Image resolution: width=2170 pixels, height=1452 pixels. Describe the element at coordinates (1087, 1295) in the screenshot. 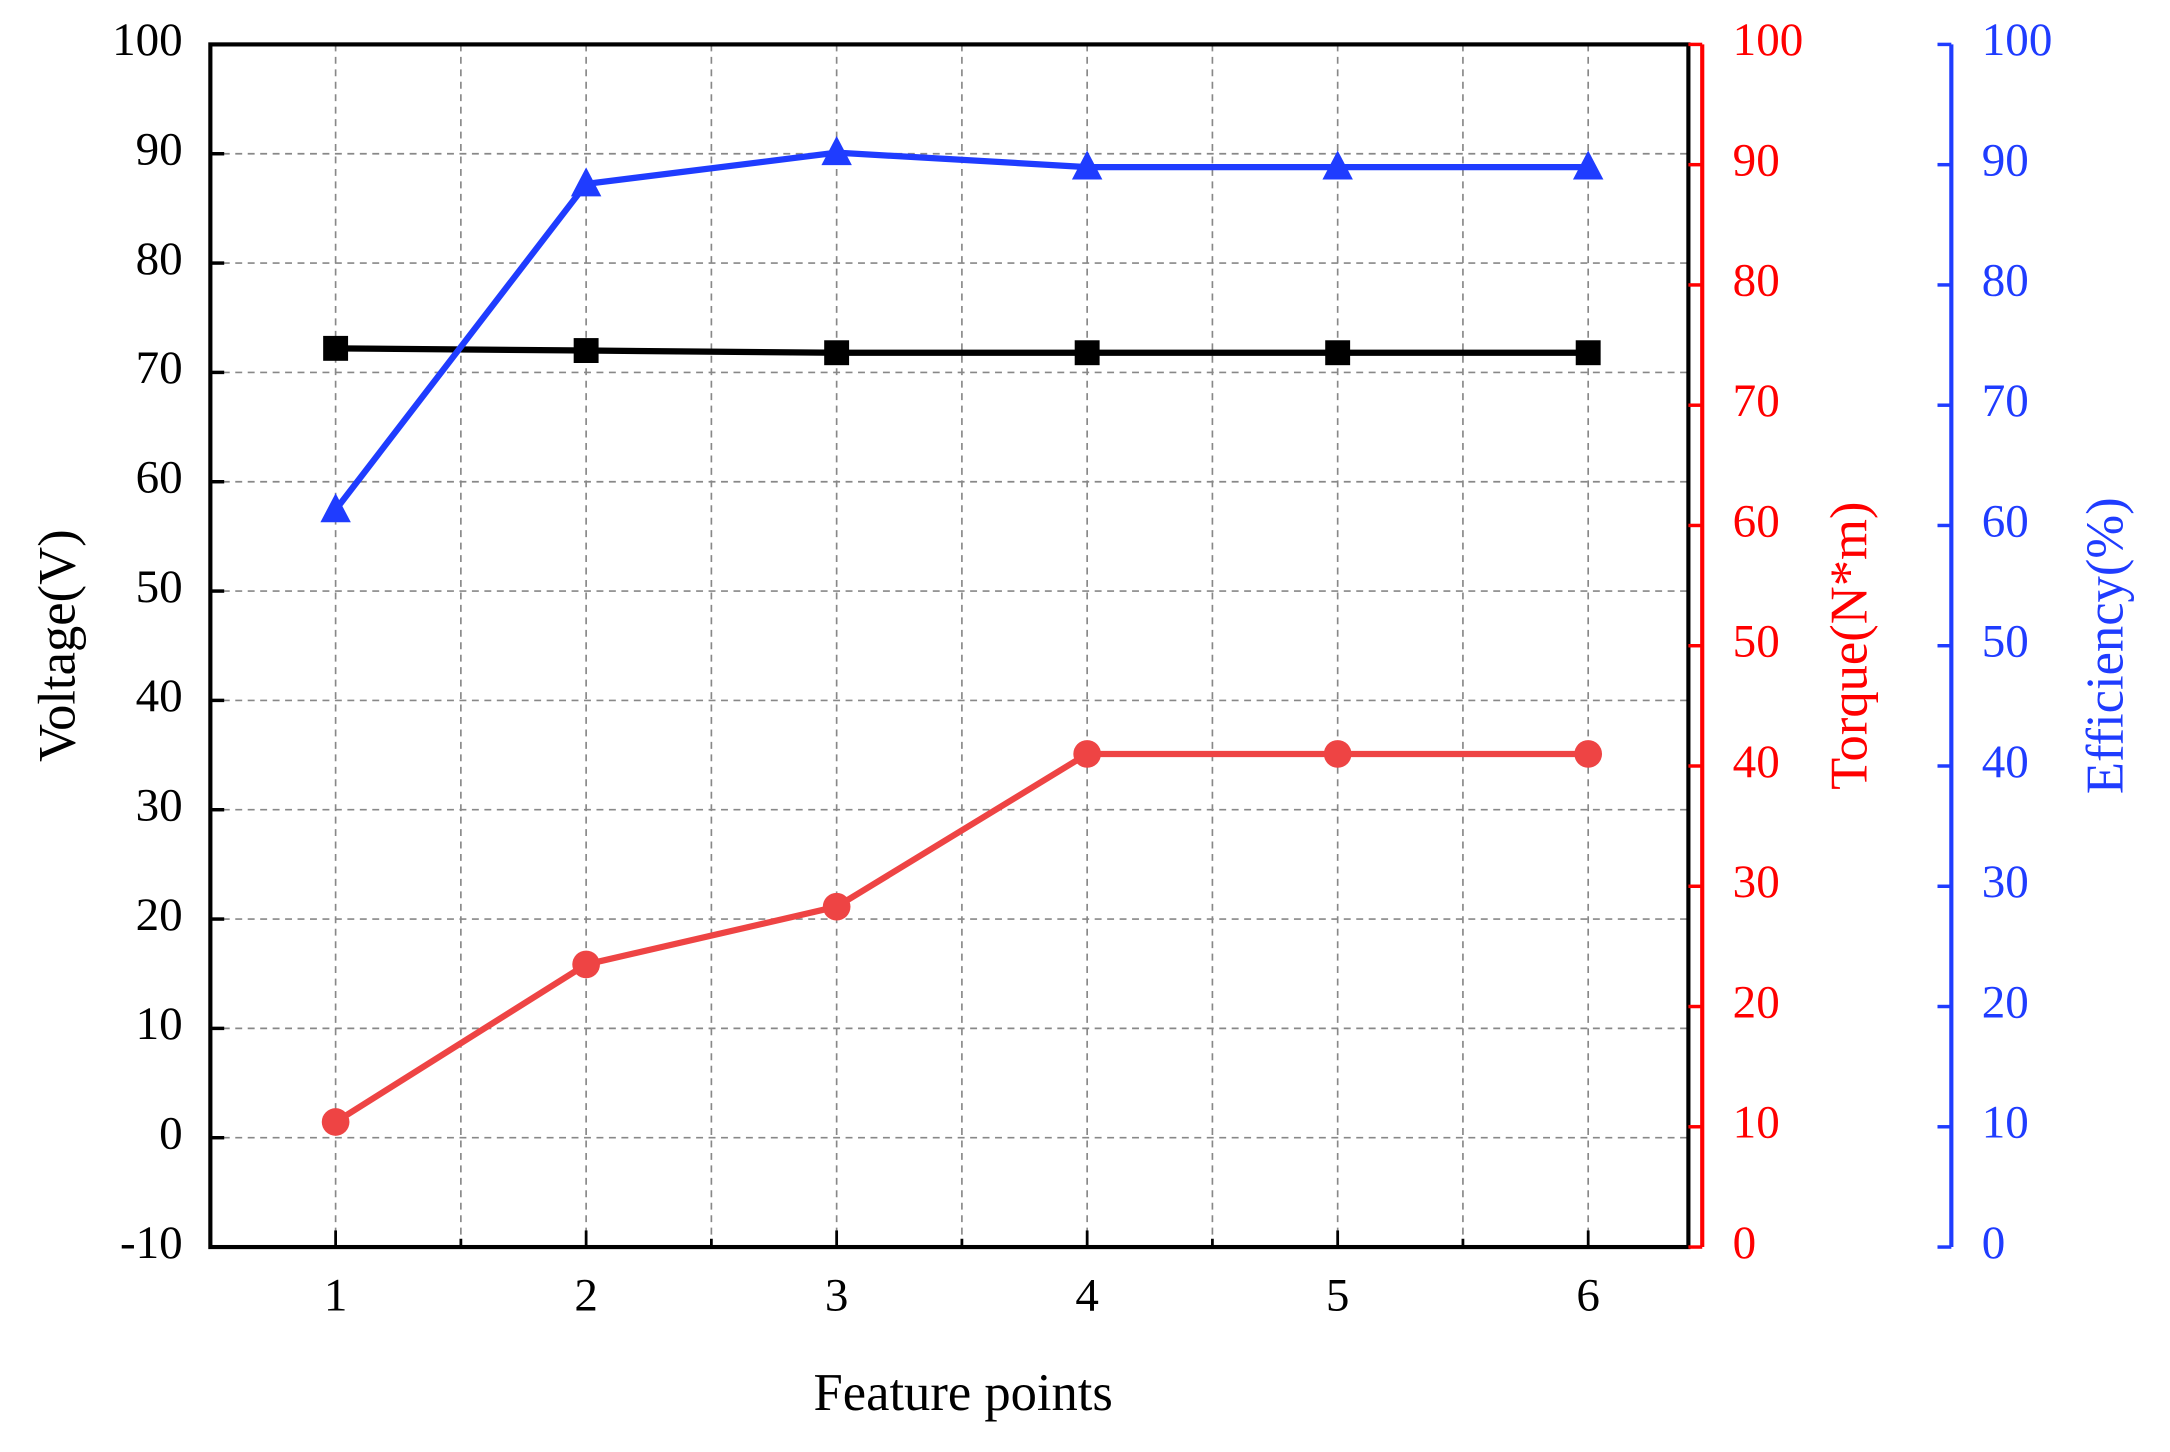

I see `x-tick-label: 4` at that location.